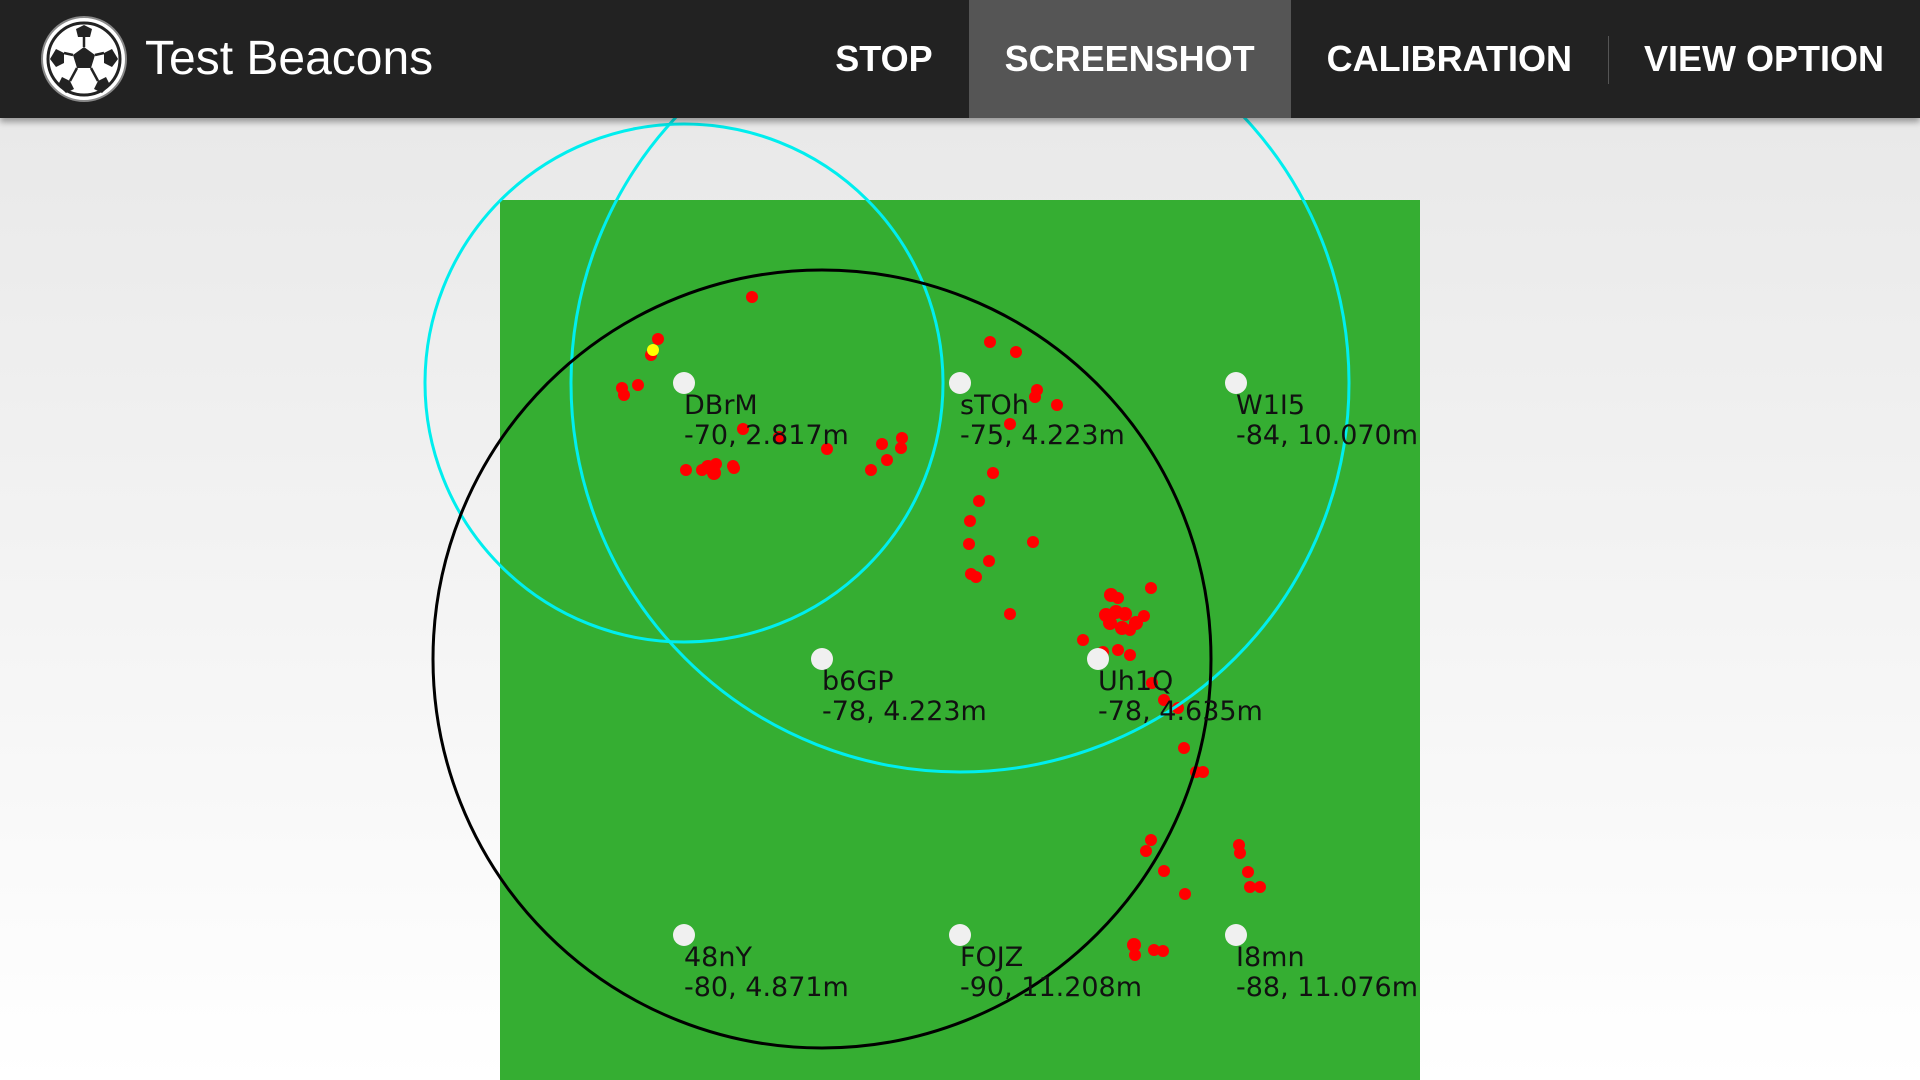  I want to click on beacon-marker-dbrm, so click(684, 383).